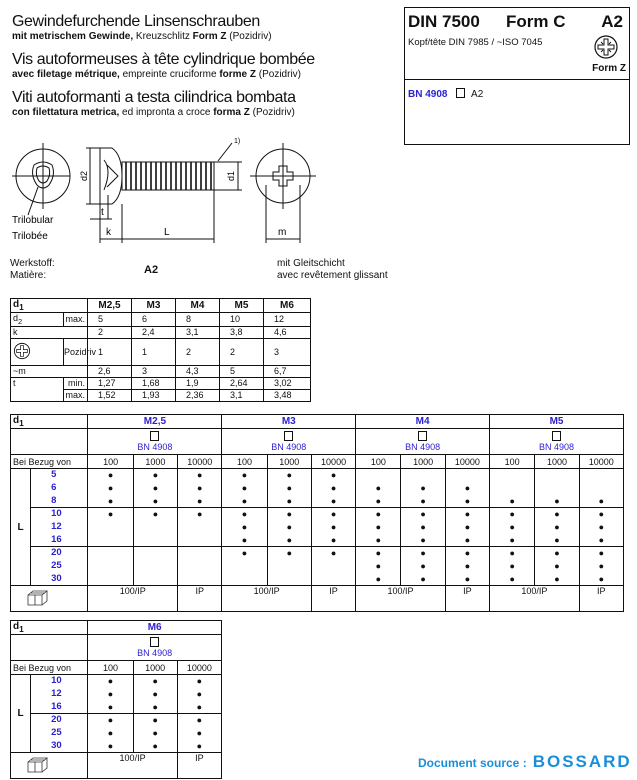 The width and height of the screenshot is (637, 780). I want to click on value-cell: 3,02, so click(287, 383).